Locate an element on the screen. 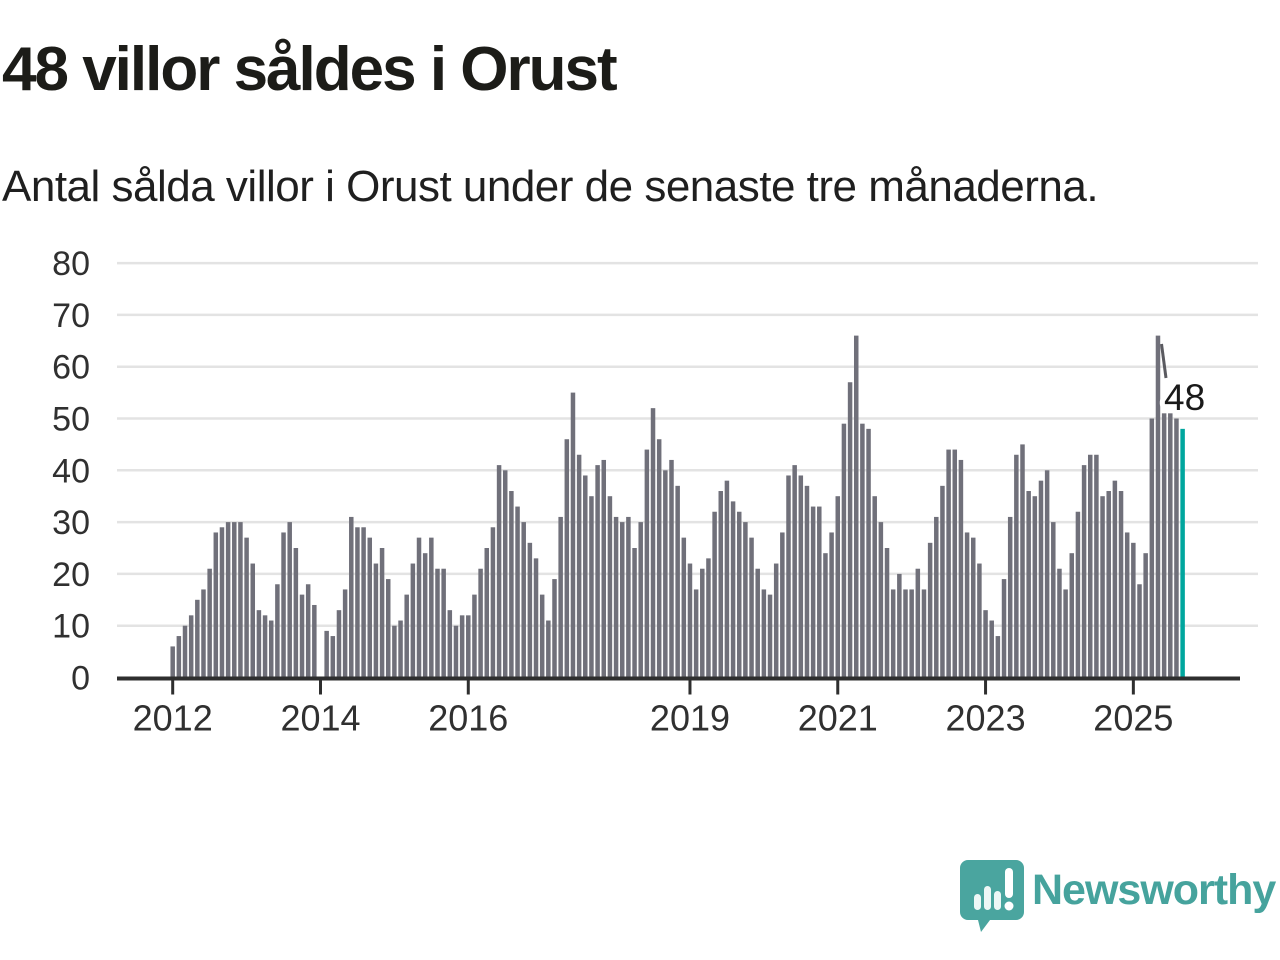 This screenshot has width=1280, height=960. y-axis-label-20: 20 is located at coordinates (71, 575).